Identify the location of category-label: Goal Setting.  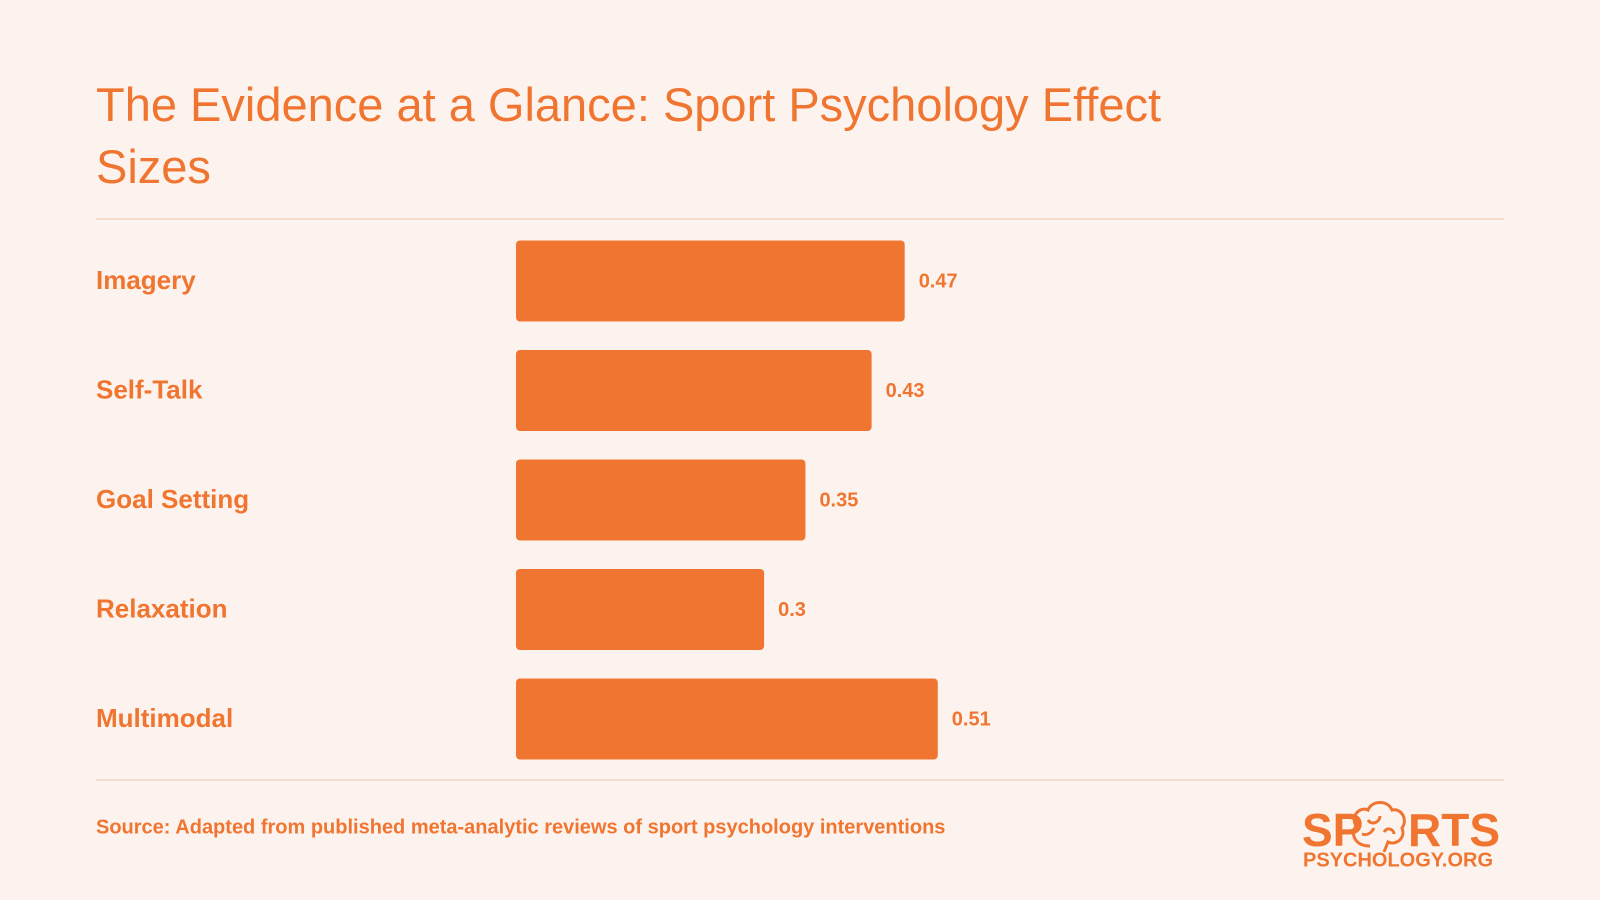
(172, 499).